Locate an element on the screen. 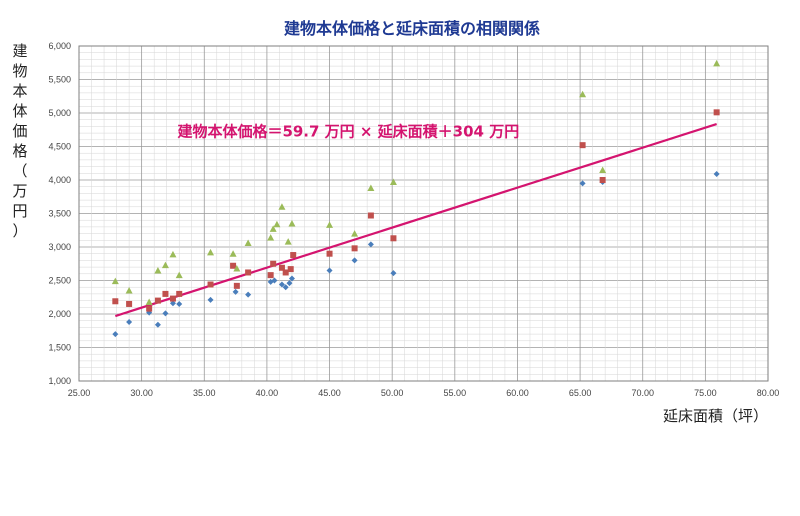 The width and height of the screenshot is (800, 516). y-axis-label: 建物本体価格 （ 万円 ） is located at coordinates (19, 141).